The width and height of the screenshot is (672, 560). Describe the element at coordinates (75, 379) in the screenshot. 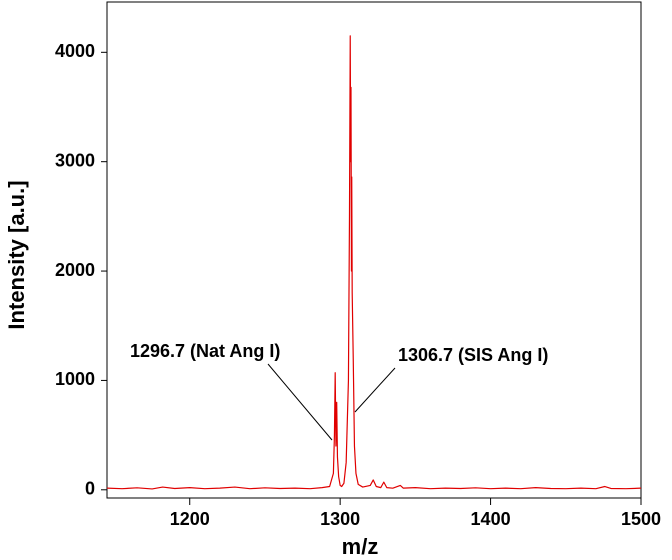

I see `y-tick-label: 1000` at that location.